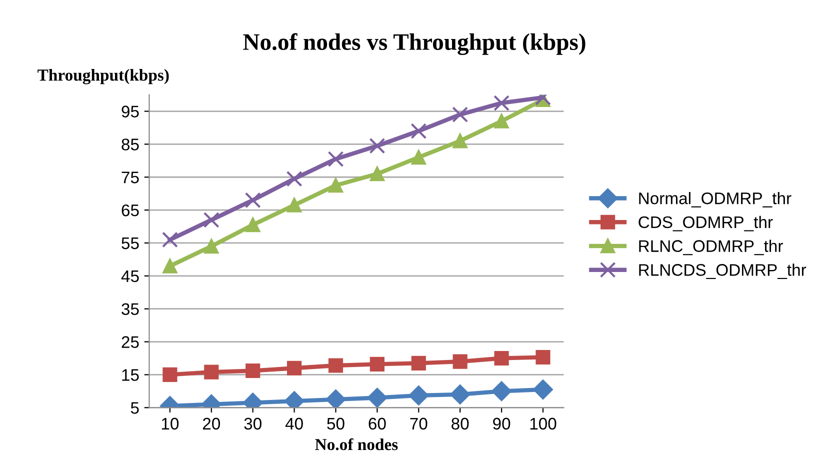  Describe the element at coordinates (543, 424) in the screenshot. I see `x-tick-label: 100` at that location.